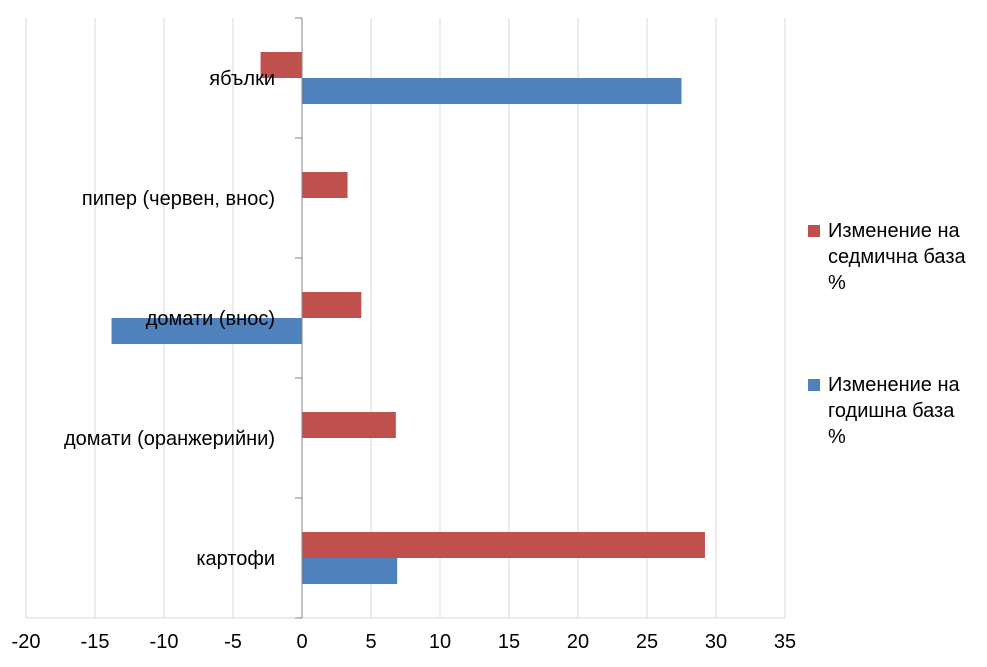 The image size is (987, 667). Describe the element at coordinates (242, 79) in the screenshot. I see `category-label: ябълки` at that location.